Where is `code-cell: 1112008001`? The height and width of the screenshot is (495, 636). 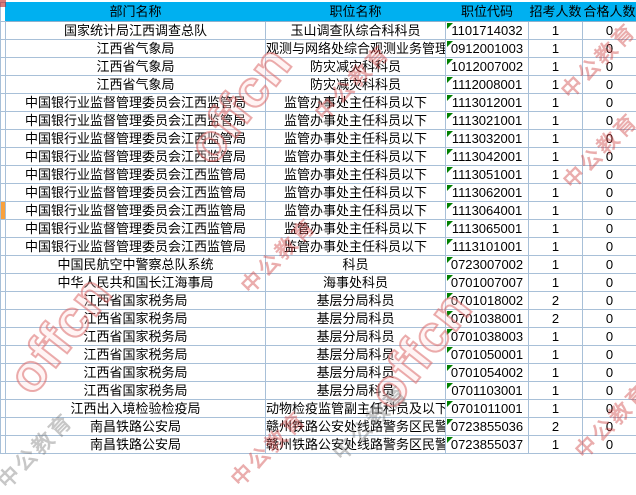
code-cell: 1112008001 is located at coordinates (487, 85).